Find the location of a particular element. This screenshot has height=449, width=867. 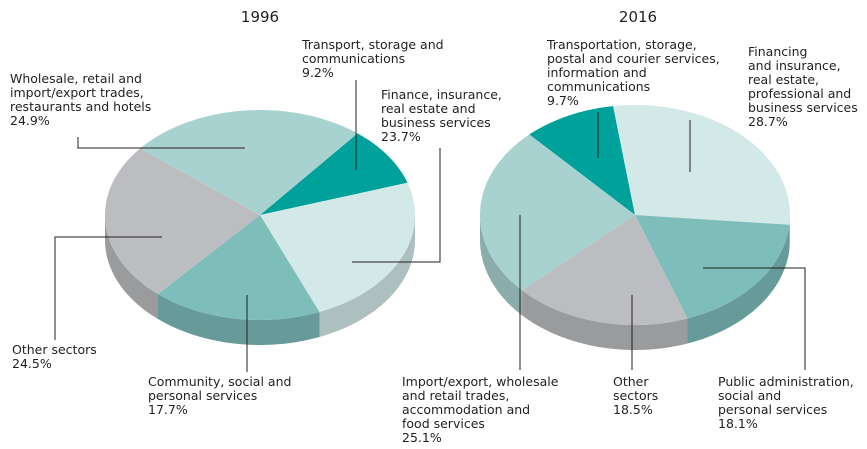

slice-label: Other sectors 24.5% is located at coordinates (54, 357).